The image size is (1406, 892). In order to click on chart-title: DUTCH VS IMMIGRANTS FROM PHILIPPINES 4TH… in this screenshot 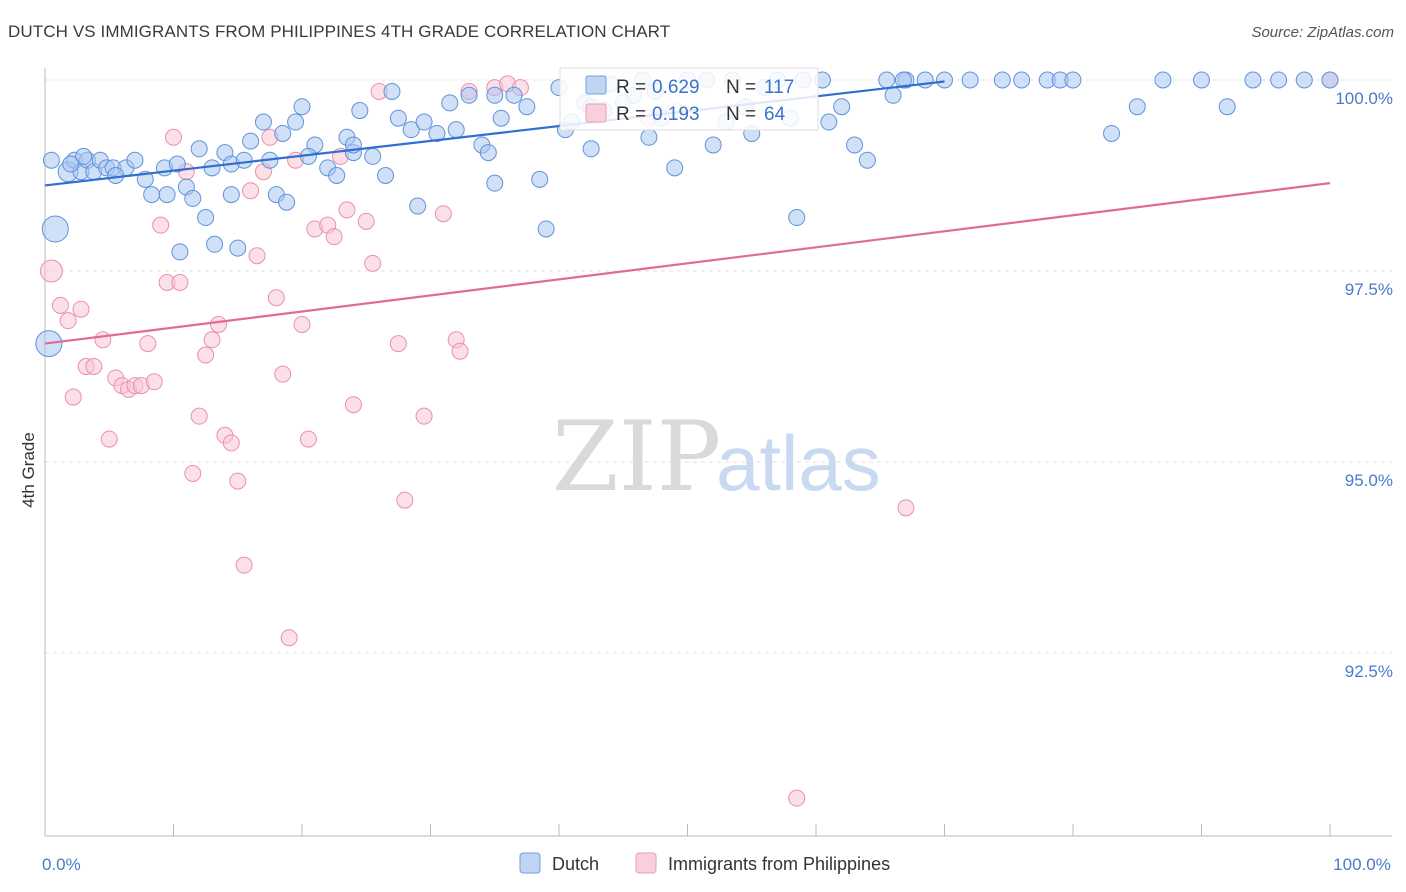, I will do `click(339, 31)`.